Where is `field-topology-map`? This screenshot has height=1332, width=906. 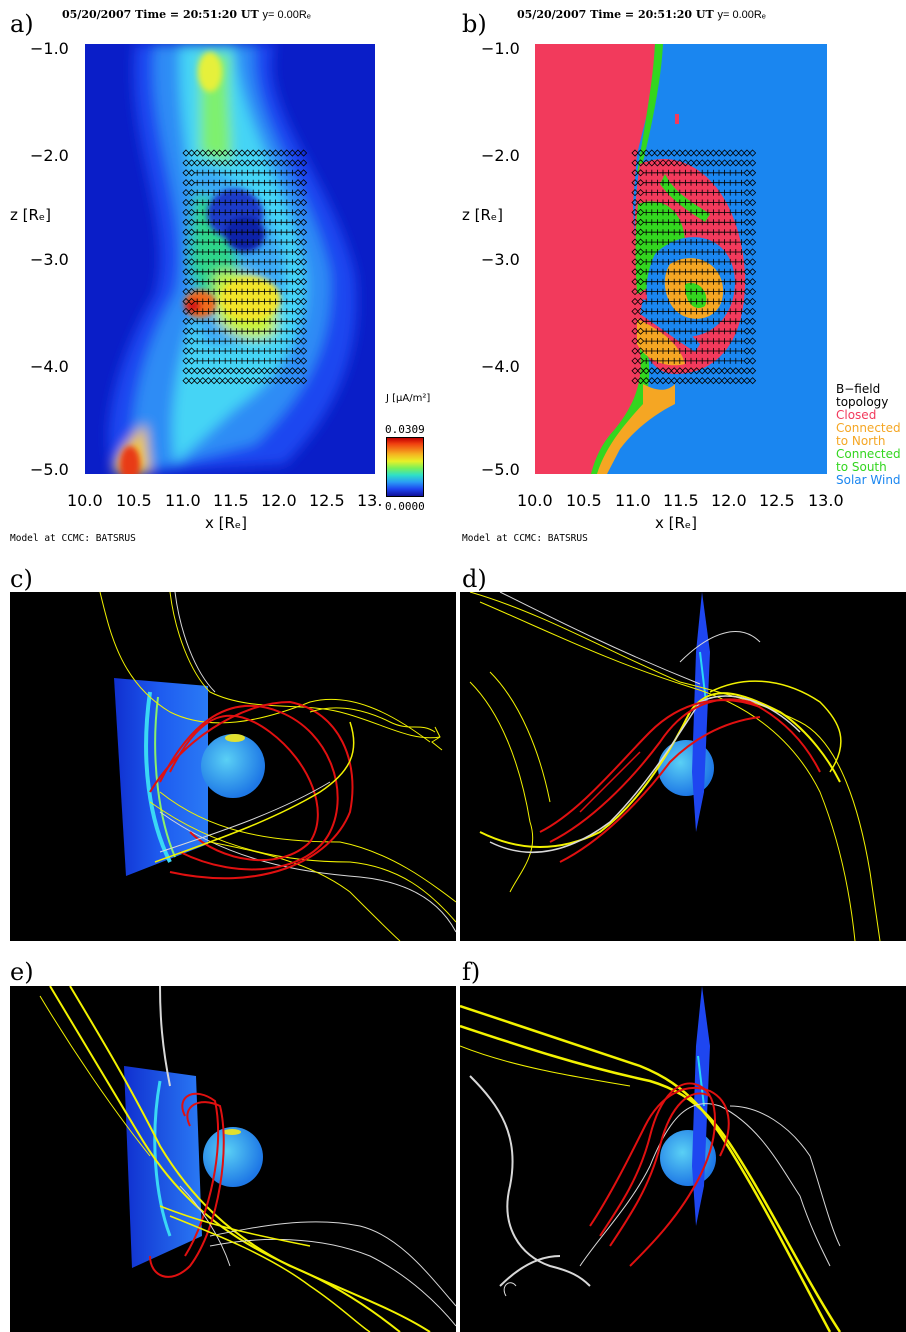 field-topology-map is located at coordinates (681, 259).